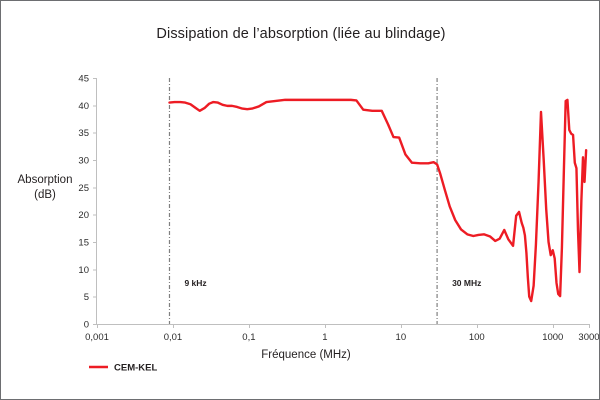  I want to click on y-tick-label: 30, so click(83, 161).